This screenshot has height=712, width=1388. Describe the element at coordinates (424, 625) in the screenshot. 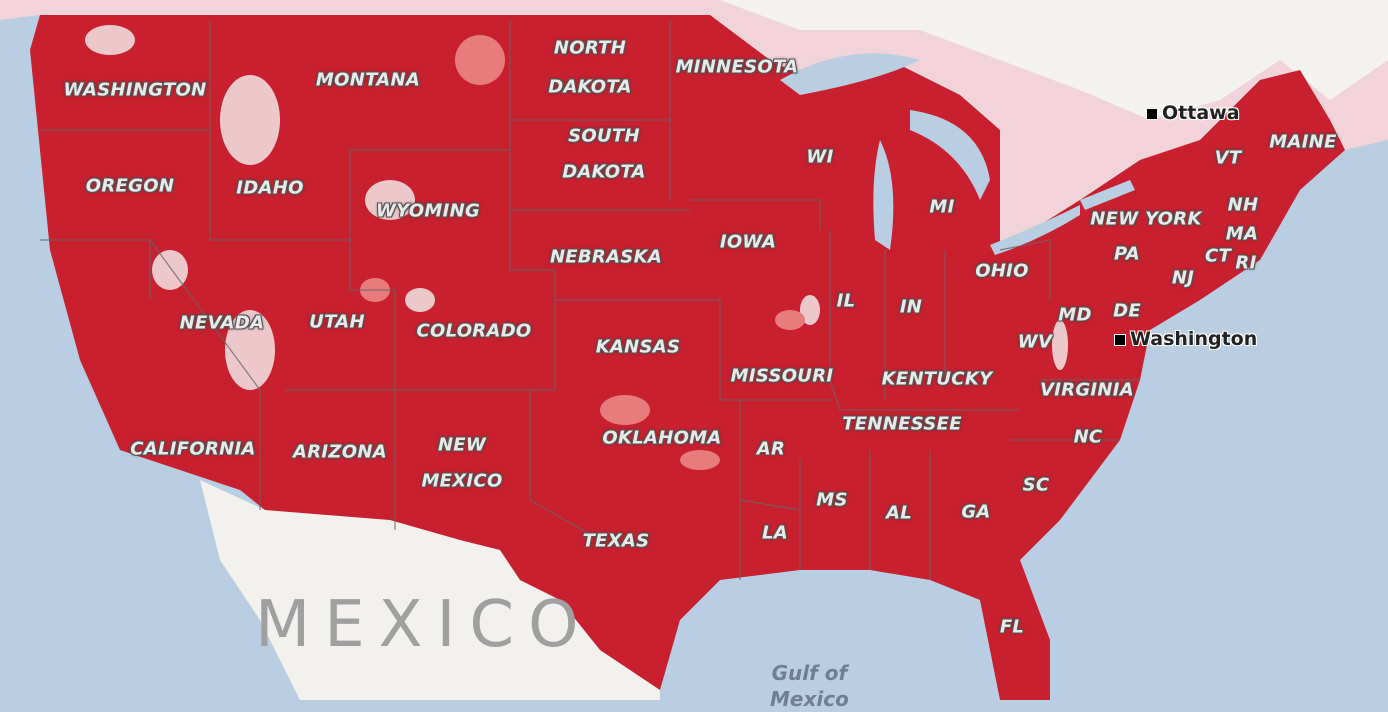

I see `country-label-mexico: MEXICO` at that location.